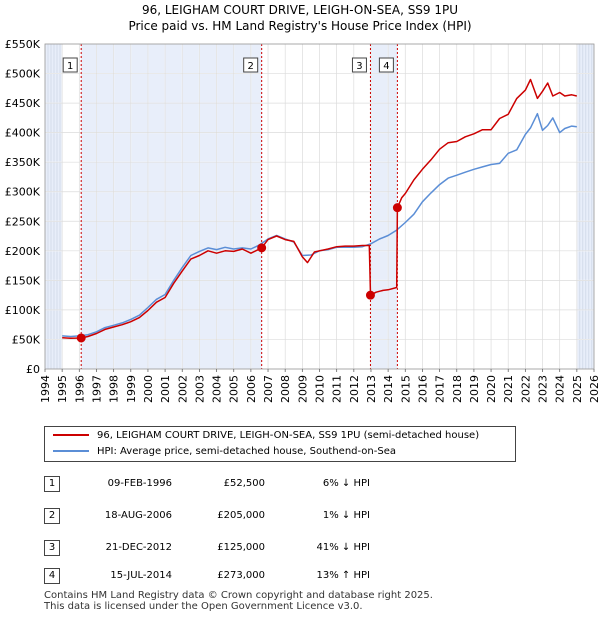 This screenshot has height=620, width=600. Describe the element at coordinates (300, 516) in the screenshot. I see `sale-row: 2 18-AUG-2006 £205,000 1% ↓ HPI` at that location.